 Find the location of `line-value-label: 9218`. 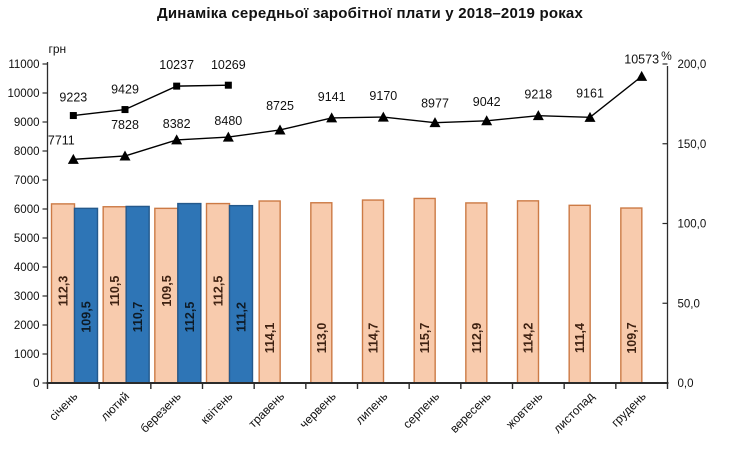

line-value-label: 9218 is located at coordinates (538, 95).